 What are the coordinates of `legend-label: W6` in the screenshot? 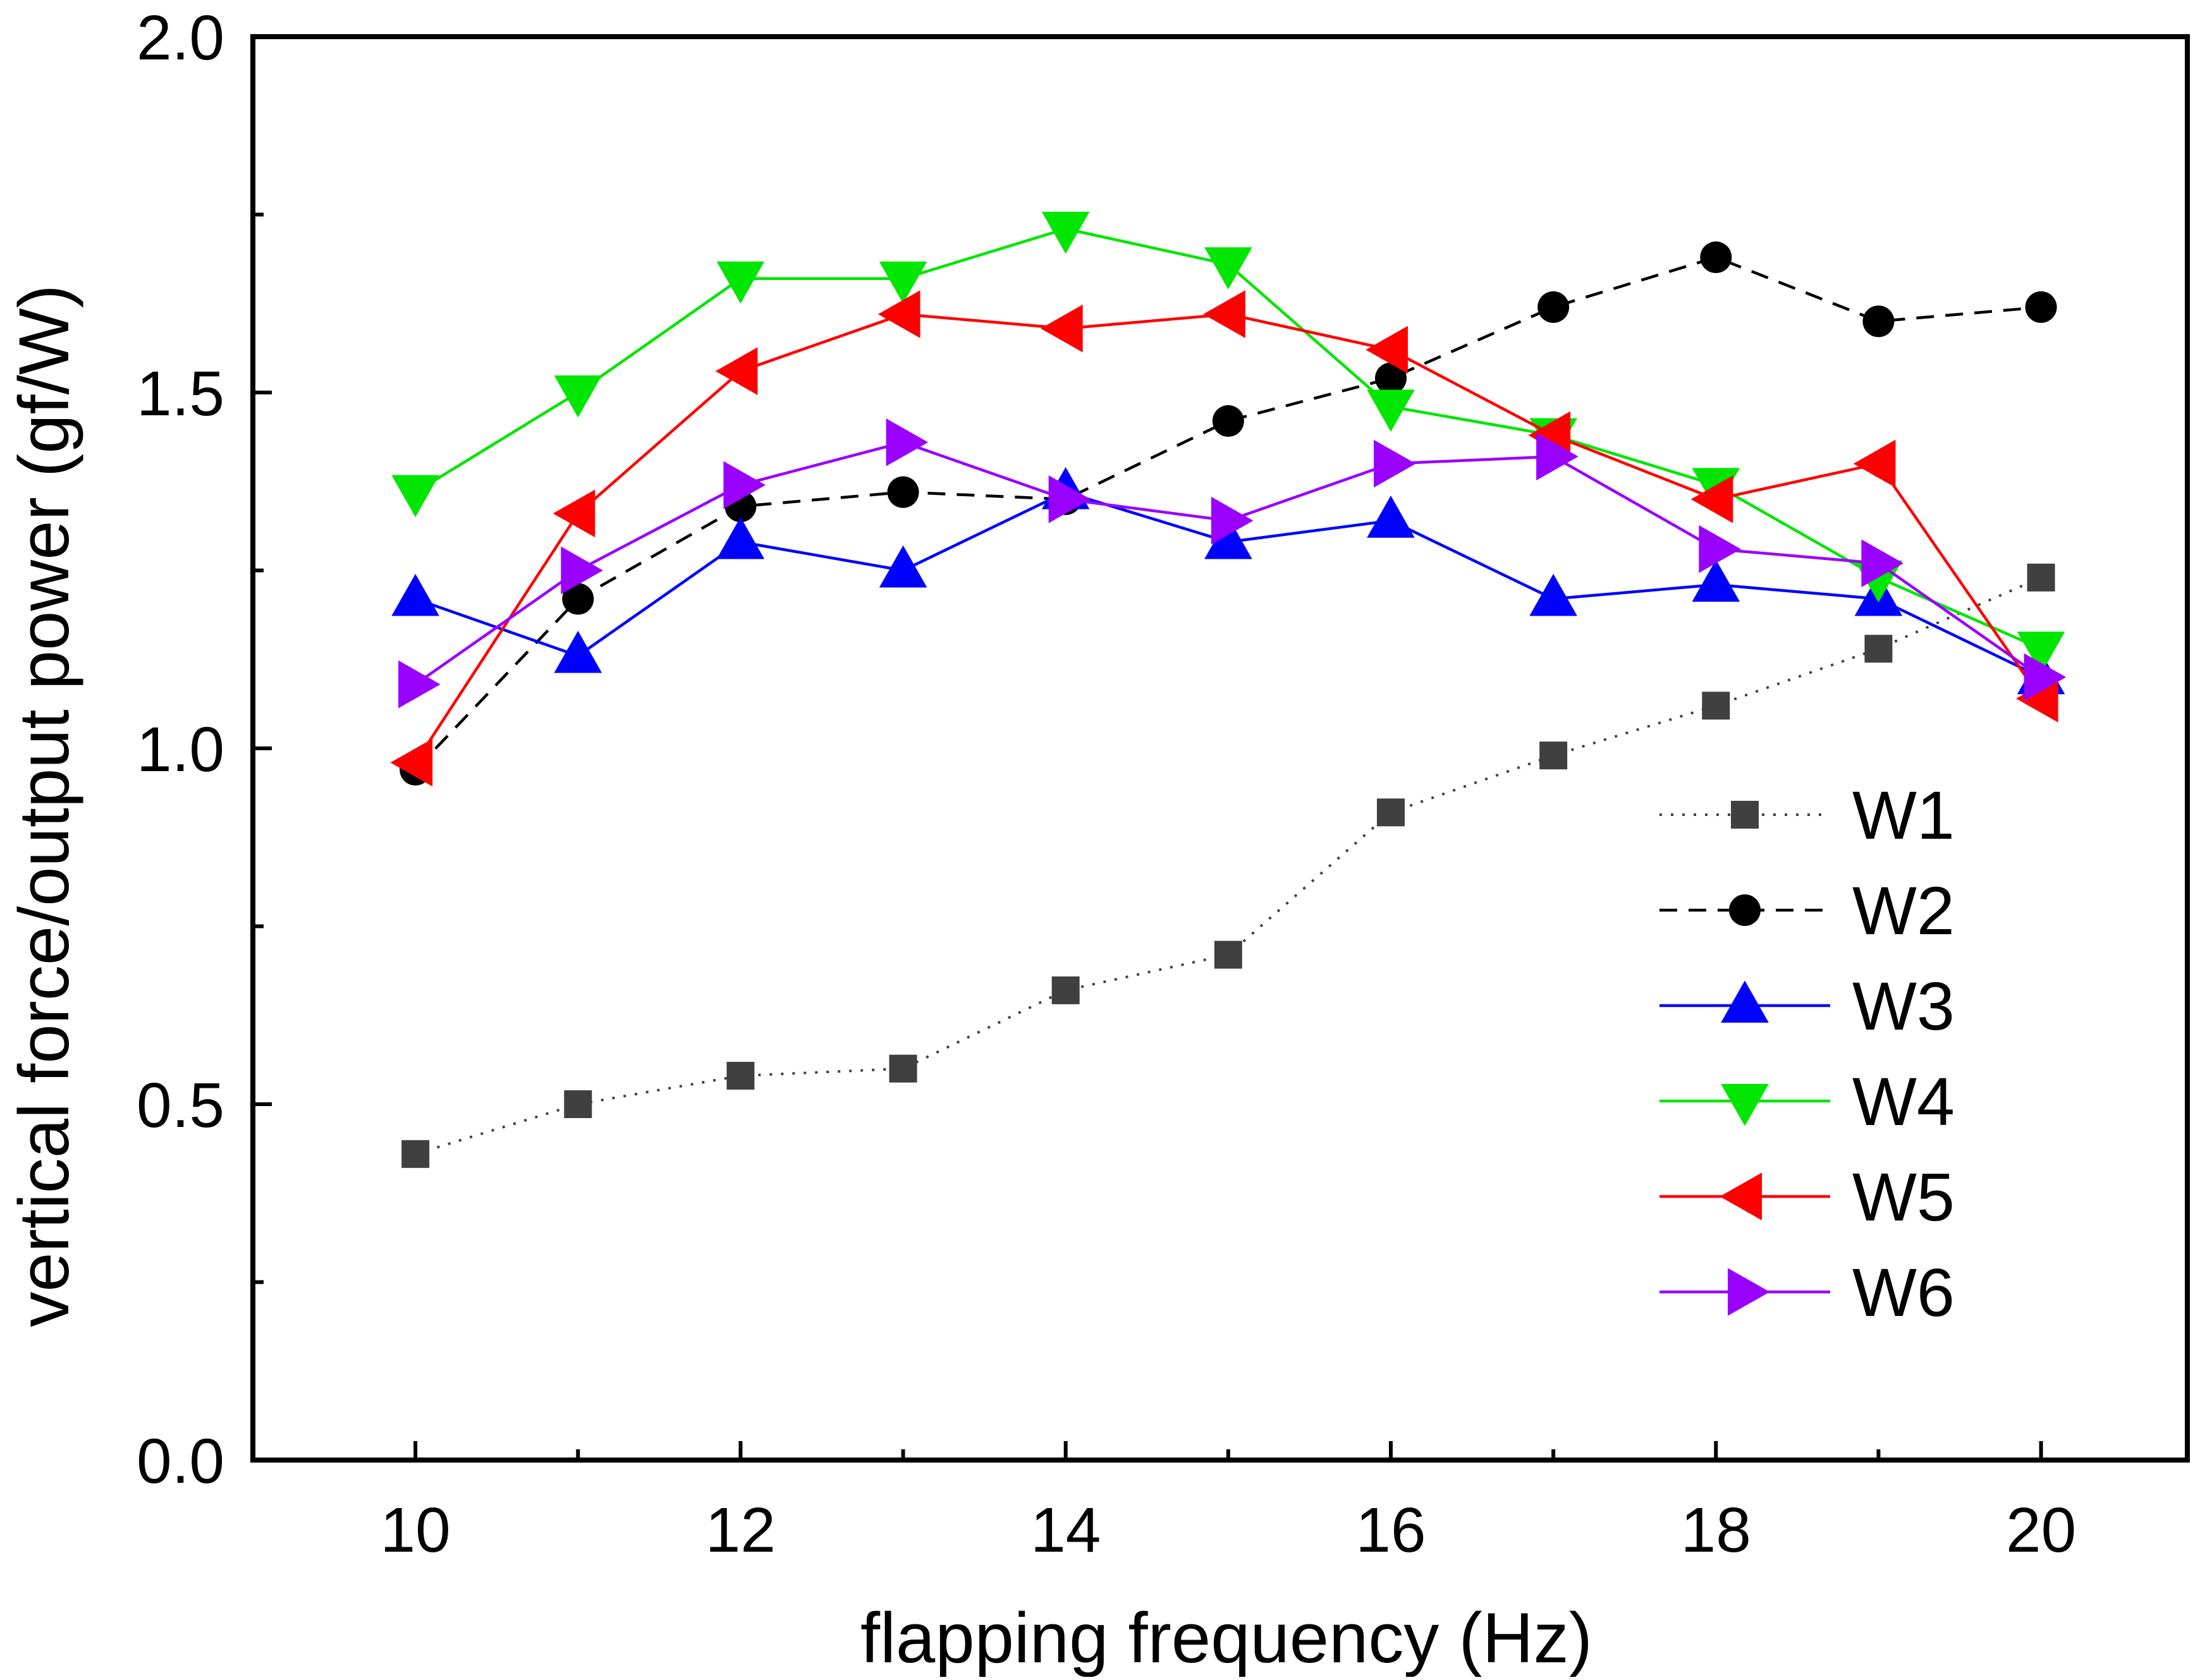 It's located at (1903, 1292).